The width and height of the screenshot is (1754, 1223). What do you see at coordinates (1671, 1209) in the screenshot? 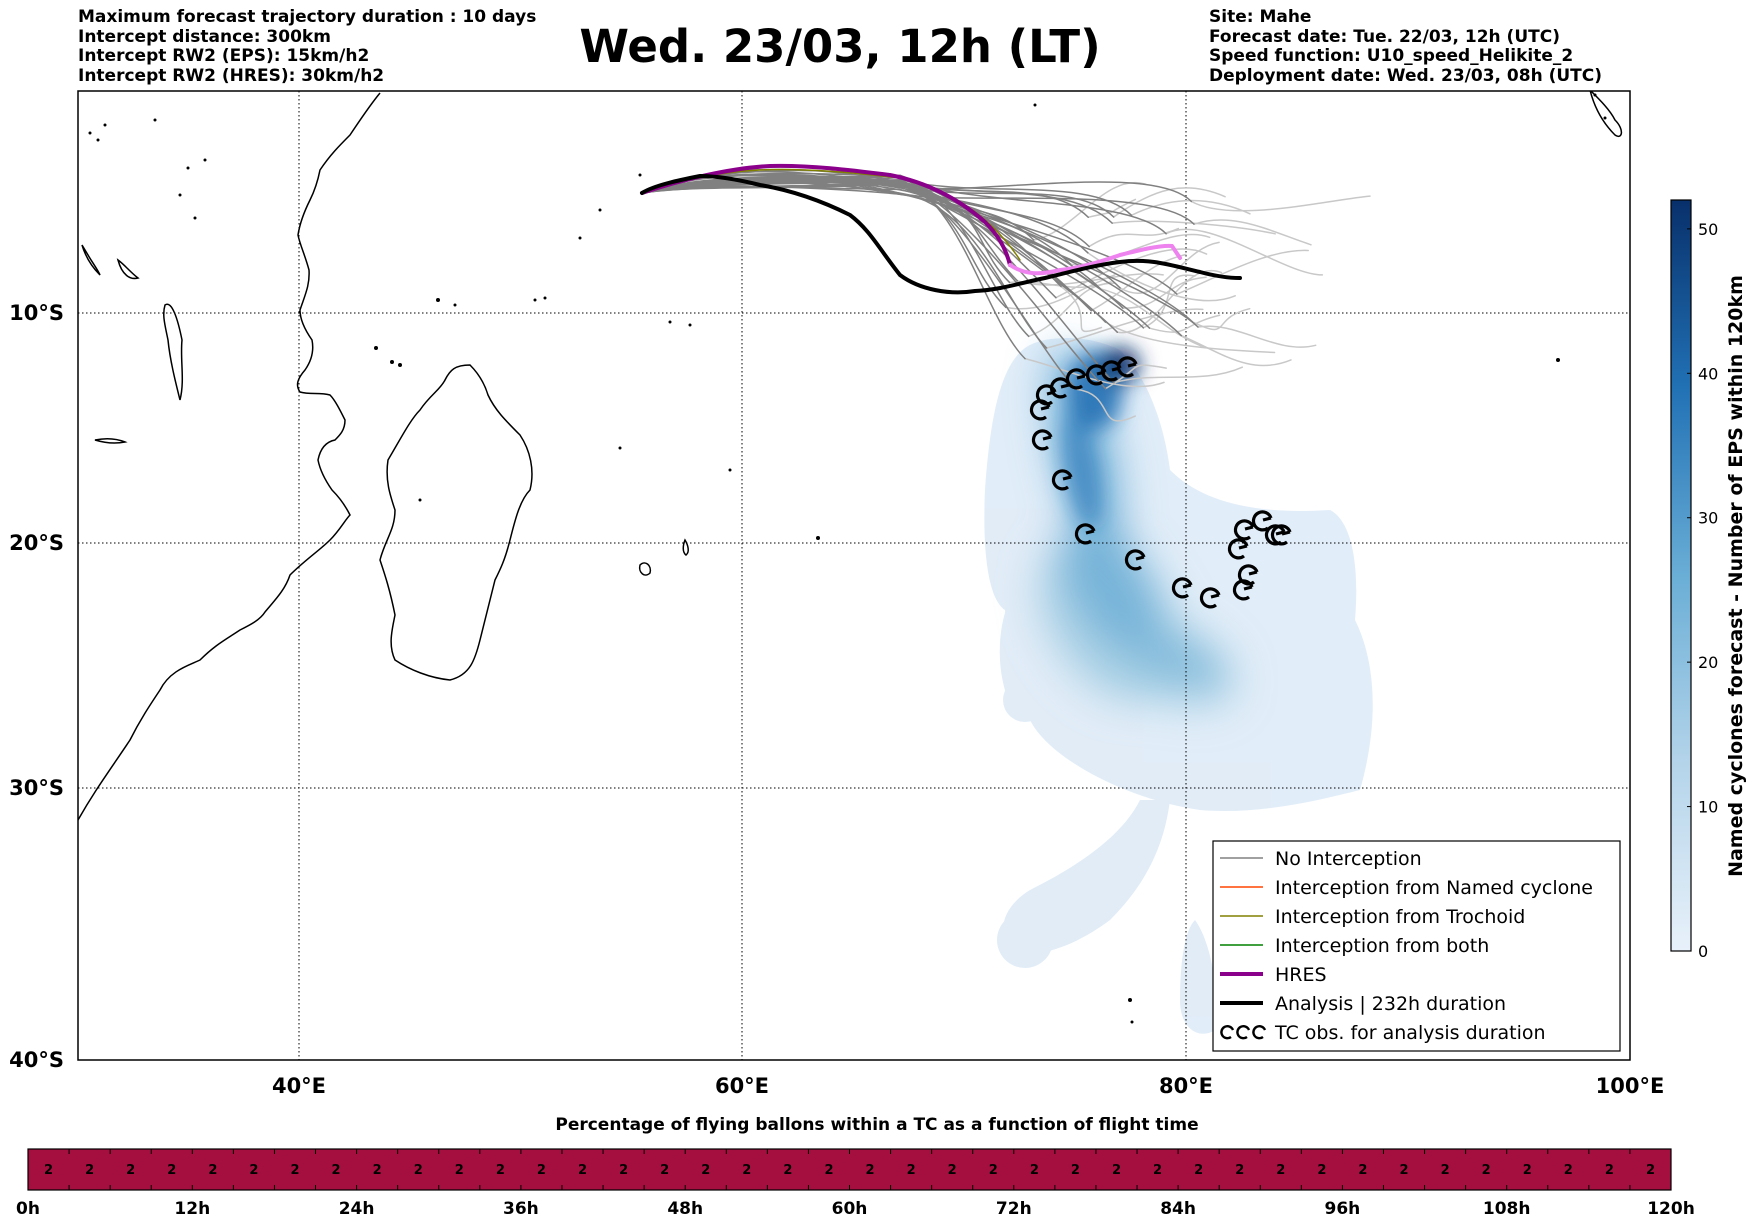
I see `strip-time-label: 120h` at bounding box center [1671, 1209].